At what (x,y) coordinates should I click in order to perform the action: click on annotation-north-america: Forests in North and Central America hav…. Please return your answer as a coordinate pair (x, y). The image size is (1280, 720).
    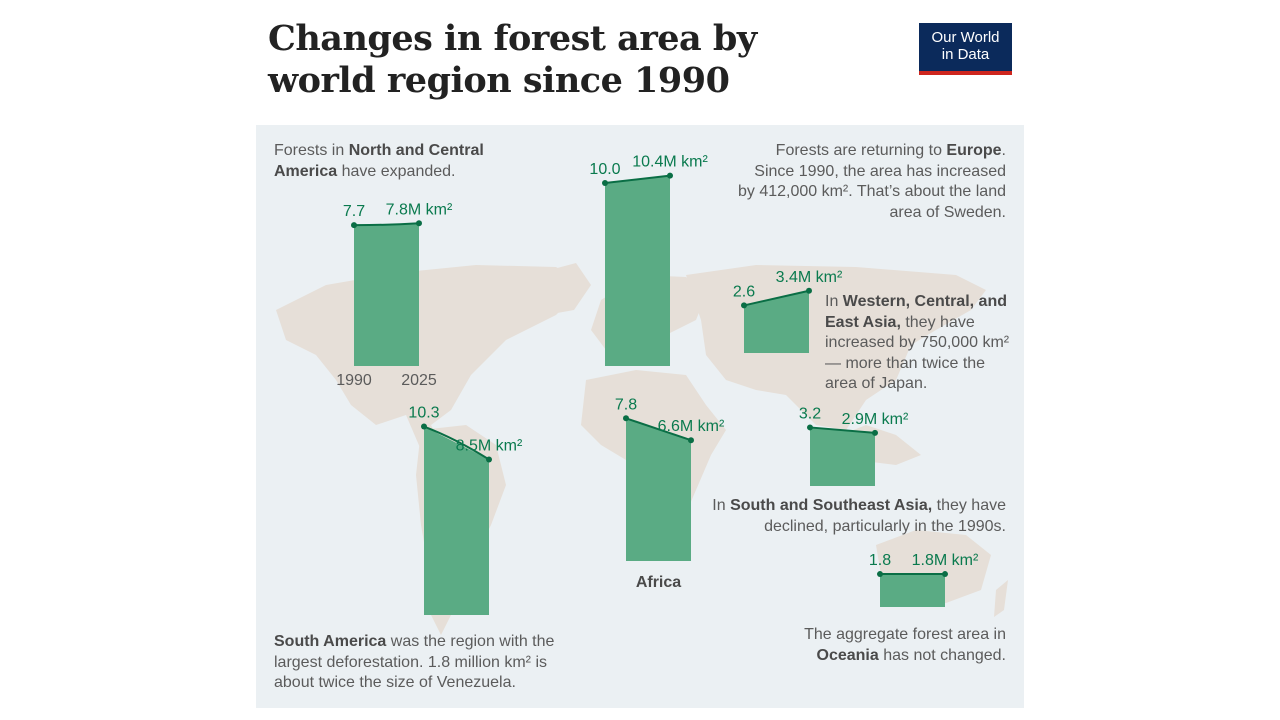
    Looking at the image, I should click on (379, 161).